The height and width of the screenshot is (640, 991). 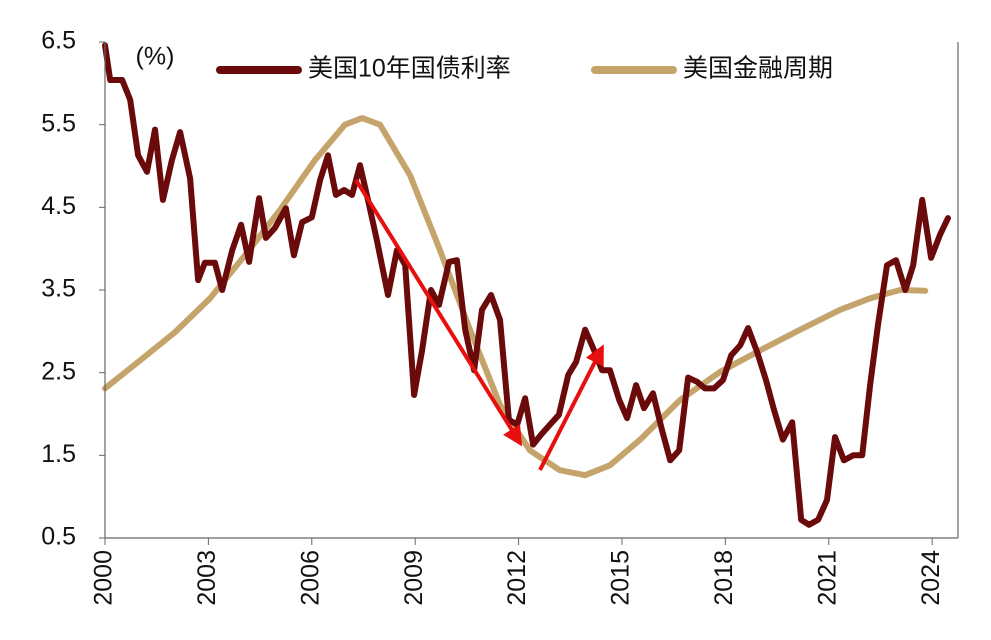 What do you see at coordinates (621, 578) in the screenshot?
I see `x-tick-label: 2015` at bounding box center [621, 578].